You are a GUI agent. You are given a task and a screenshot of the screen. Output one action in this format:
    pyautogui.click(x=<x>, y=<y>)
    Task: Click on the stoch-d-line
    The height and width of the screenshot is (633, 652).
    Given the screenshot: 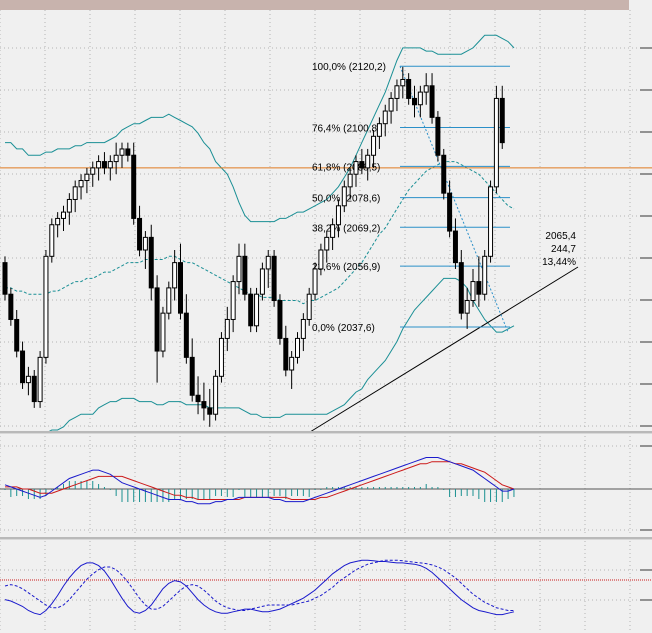 What is the action you would take?
    pyautogui.click(x=259, y=585)
    